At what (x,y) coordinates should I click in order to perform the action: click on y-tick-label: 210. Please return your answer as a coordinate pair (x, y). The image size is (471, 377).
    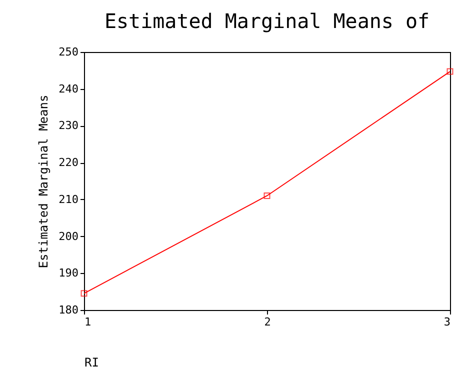
    Looking at the image, I should click on (68, 199).